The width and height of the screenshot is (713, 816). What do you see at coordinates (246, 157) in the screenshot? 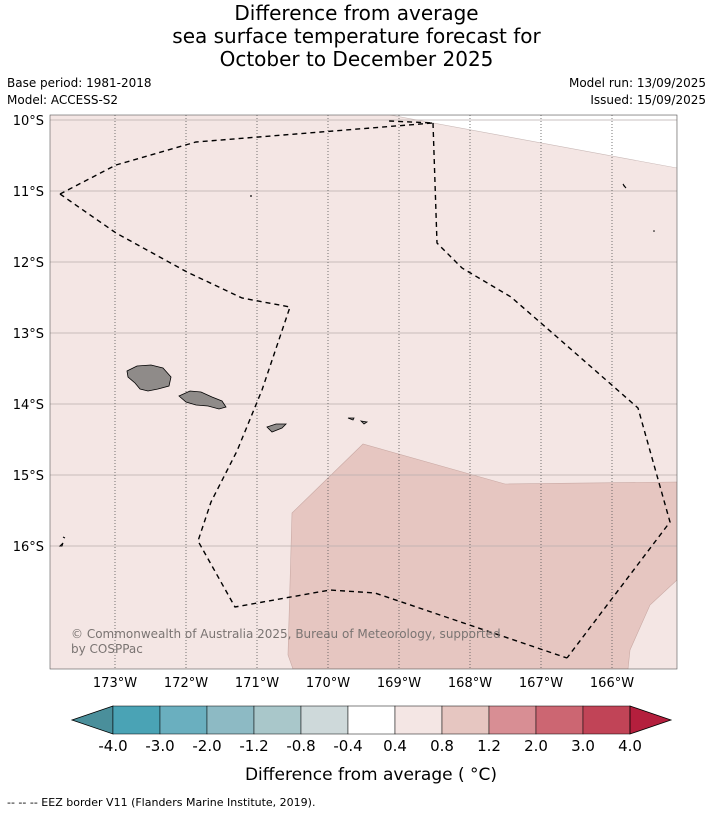
I see `eez-border-line` at bounding box center [246, 157].